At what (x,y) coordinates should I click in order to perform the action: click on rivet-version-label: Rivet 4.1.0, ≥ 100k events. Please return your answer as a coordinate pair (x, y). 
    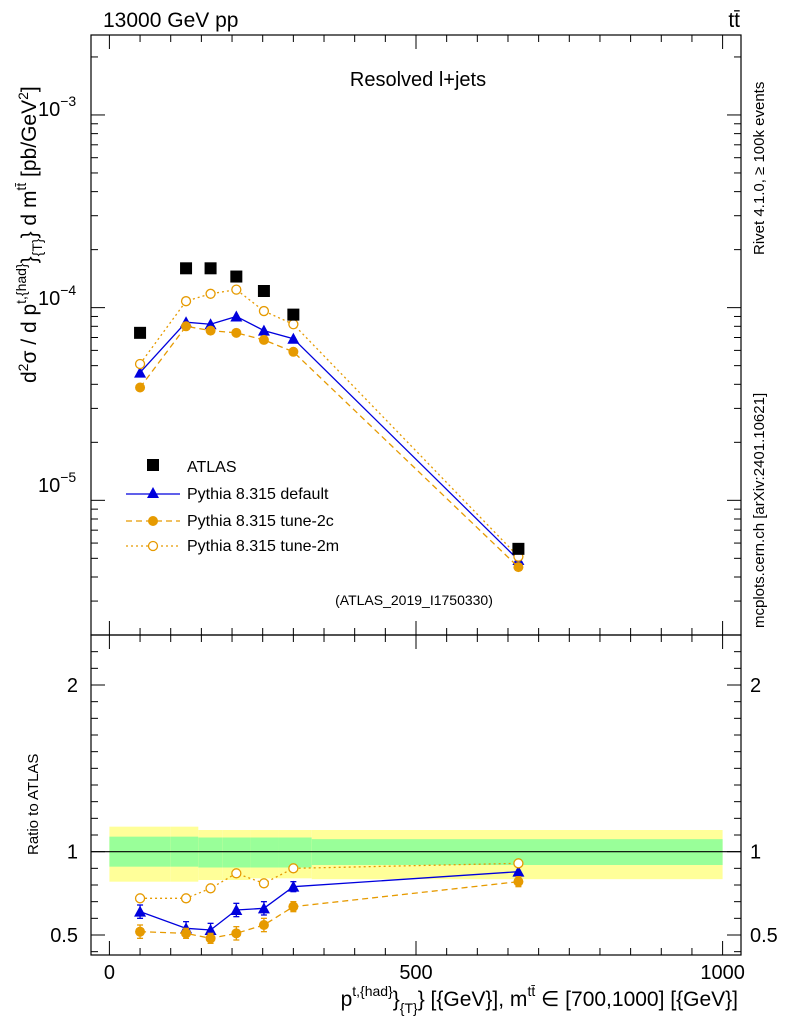
    Looking at the image, I should click on (759, 168).